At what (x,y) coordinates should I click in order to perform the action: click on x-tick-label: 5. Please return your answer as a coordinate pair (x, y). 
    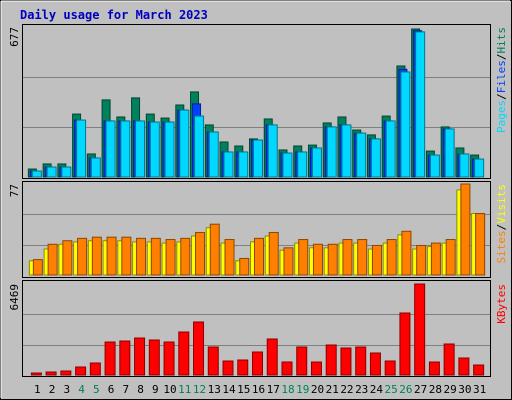
    Looking at the image, I should click on (96, 389).